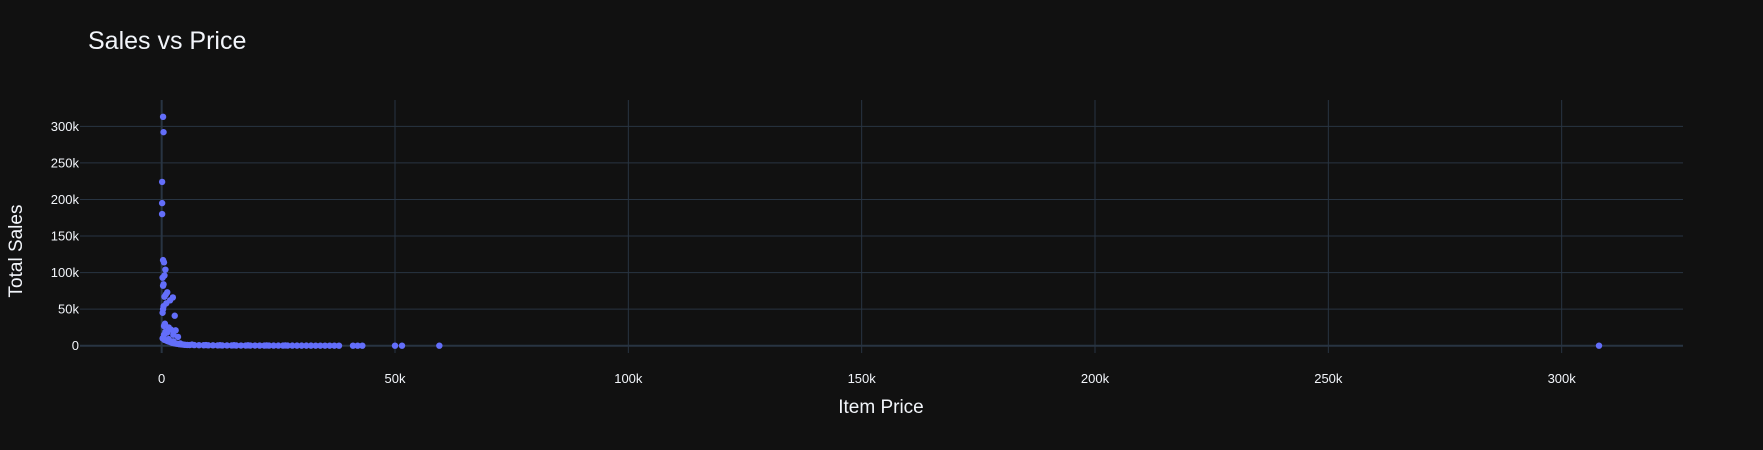 The width and height of the screenshot is (1763, 450). What do you see at coordinates (628, 378) in the screenshot?
I see `x-tick-label: 100k` at bounding box center [628, 378].